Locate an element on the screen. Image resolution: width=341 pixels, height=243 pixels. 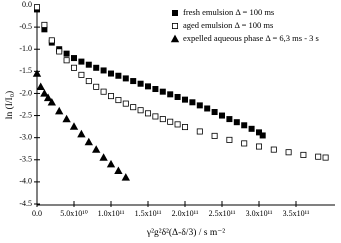
x-tick-label: 0.0 is located at coordinates (37, 213).